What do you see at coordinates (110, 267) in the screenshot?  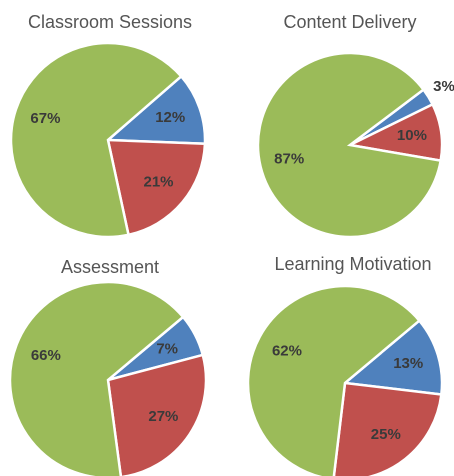 I see `chart-title: Assessment` at bounding box center [110, 267].